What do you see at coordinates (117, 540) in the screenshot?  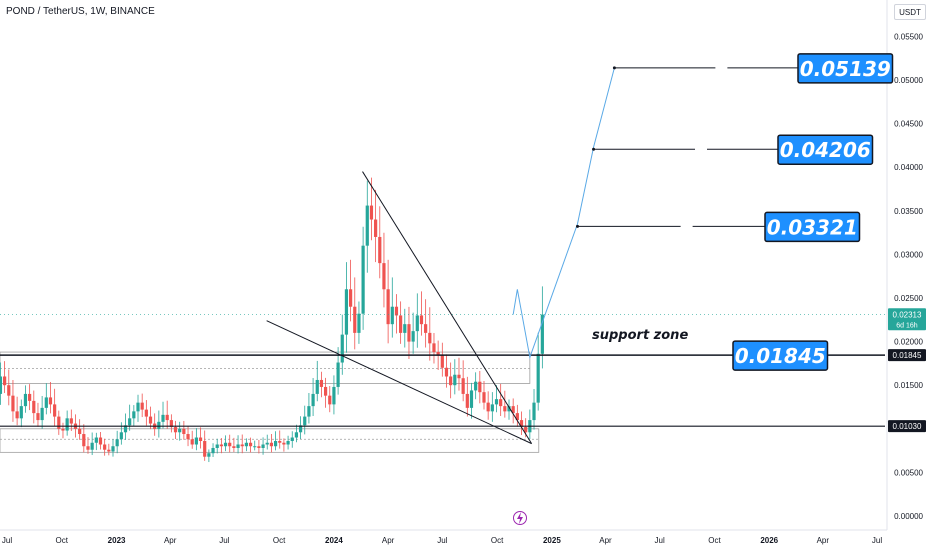 I see `x-tick-label: 2023` at bounding box center [117, 540].